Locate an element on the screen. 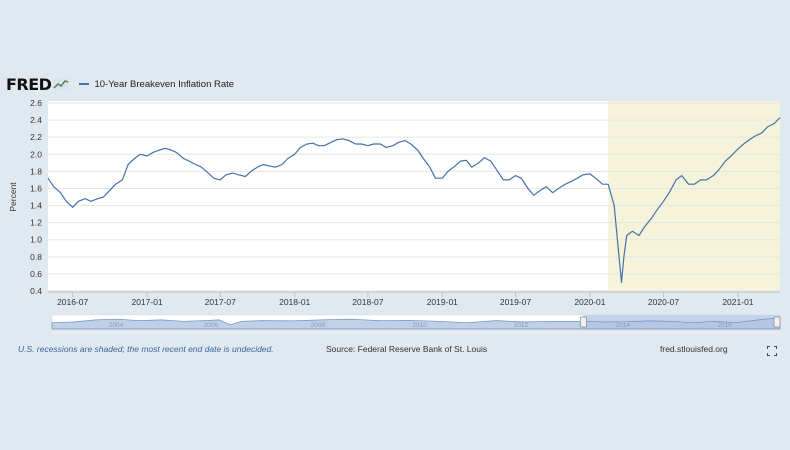 The image size is (790, 450). x-tick-label: 2019-01 is located at coordinates (442, 302).